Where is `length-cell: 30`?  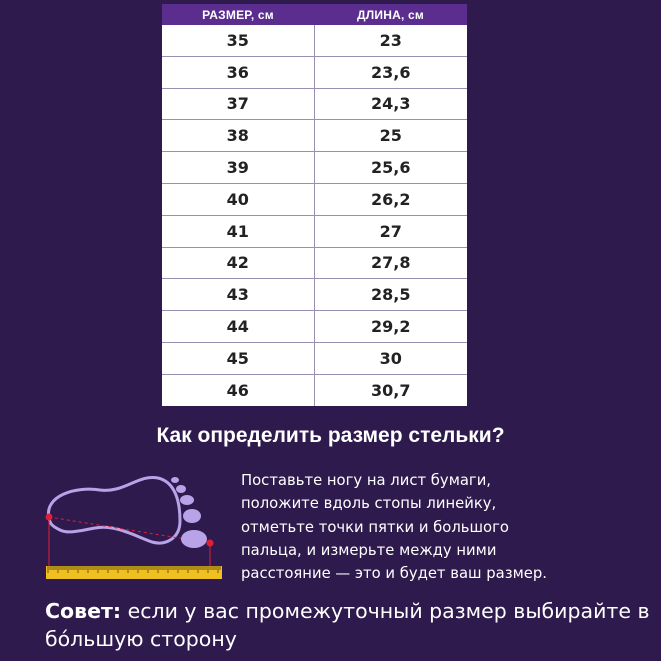
length-cell: 30 is located at coordinates (390, 358).